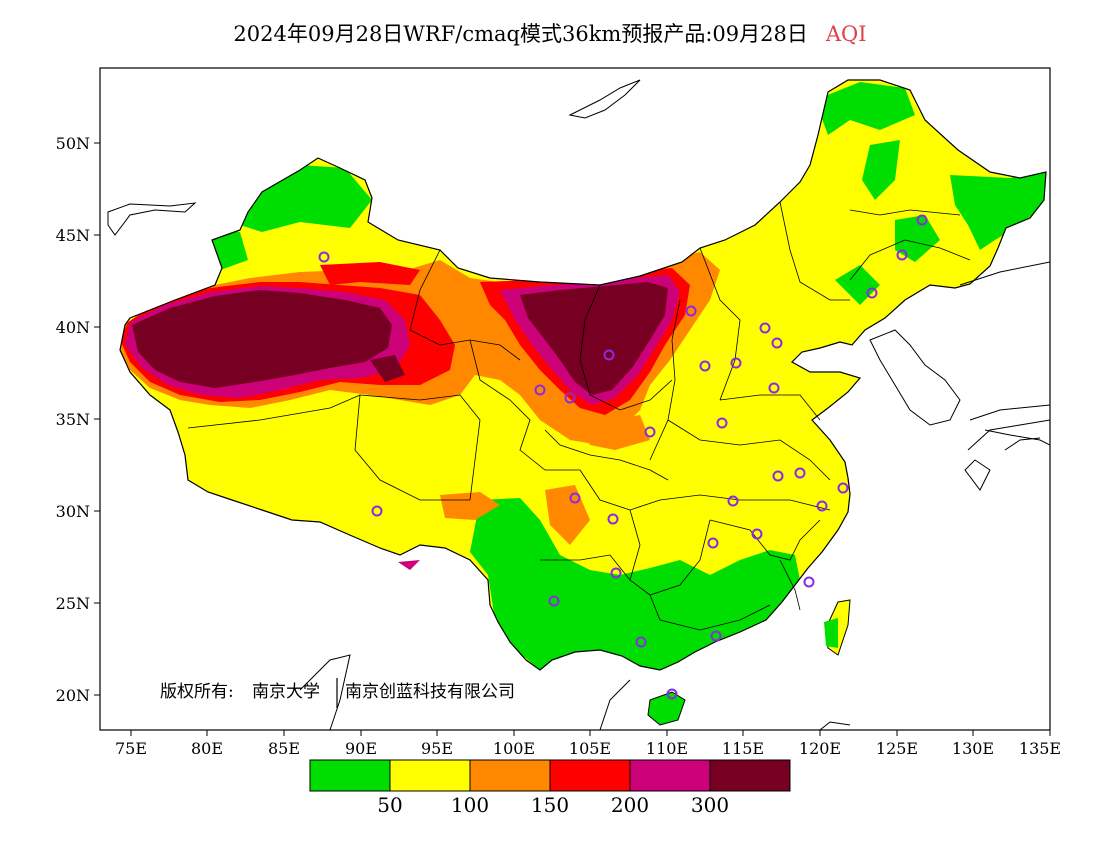 Image resolution: width=1100 pixels, height=850 pixels. Describe the element at coordinates (630, 805) in the screenshot. I see `legend-break-200: 200` at that location.